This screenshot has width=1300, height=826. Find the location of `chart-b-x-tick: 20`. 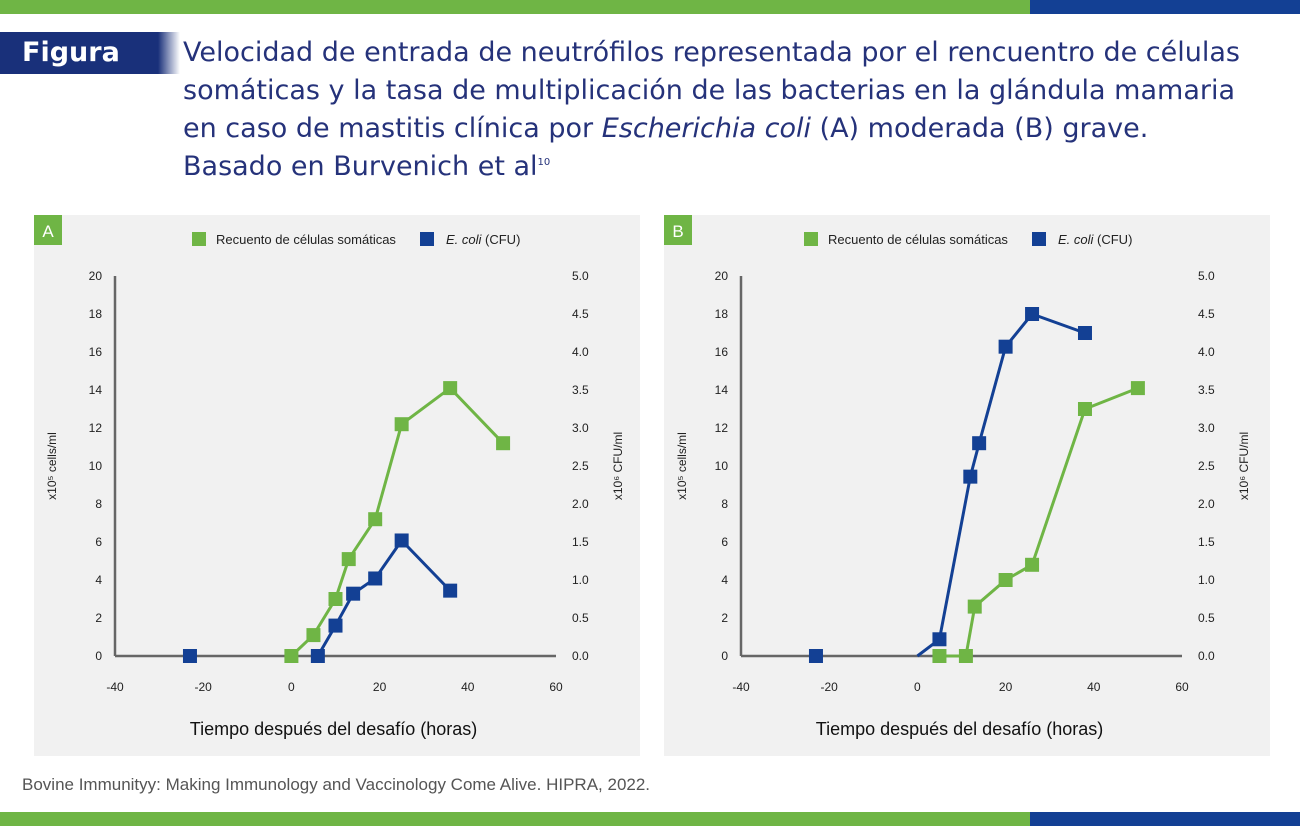

chart-b-x-tick: 20 is located at coordinates (1006, 687).